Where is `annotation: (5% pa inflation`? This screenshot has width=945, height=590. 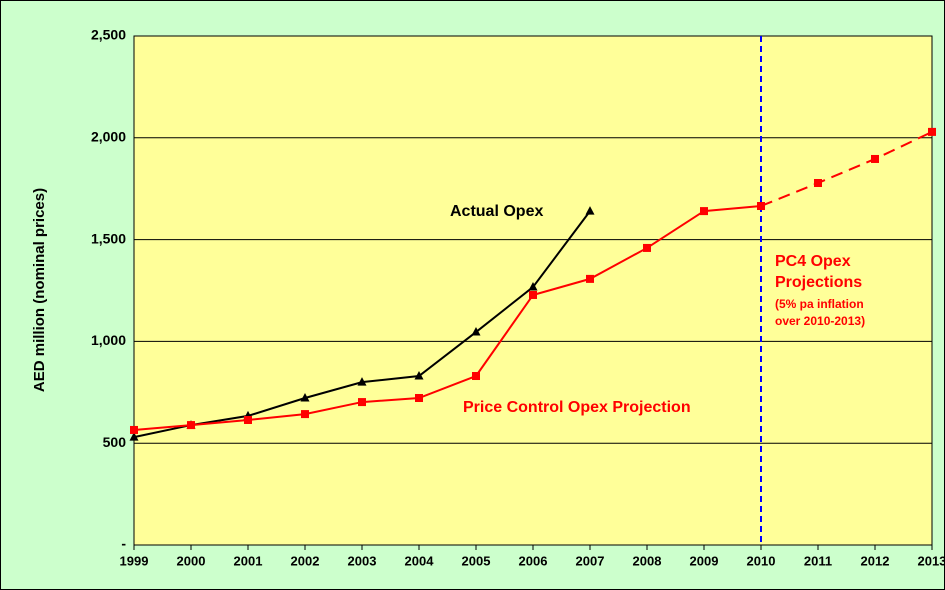 annotation: (5% pa inflation is located at coordinates (819, 304).